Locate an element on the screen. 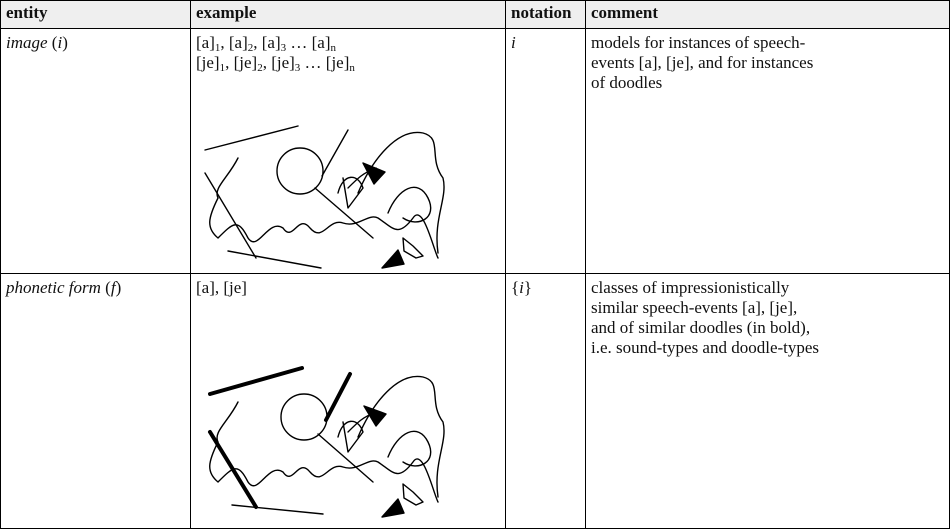 The height and width of the screenshot is (529, 950). example-line: [a]1, [a]2, [a]3 … [a]n is located at coordinates (275, 43).